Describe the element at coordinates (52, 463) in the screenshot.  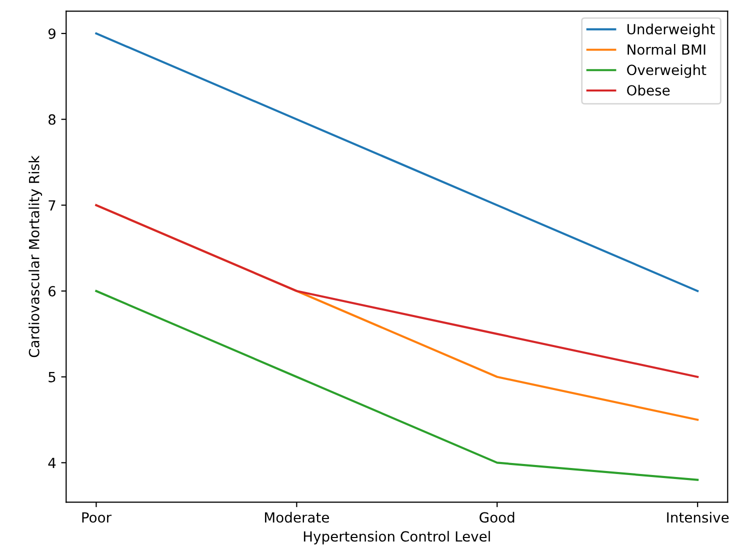
I see `y-tick-label: 4` at that location.